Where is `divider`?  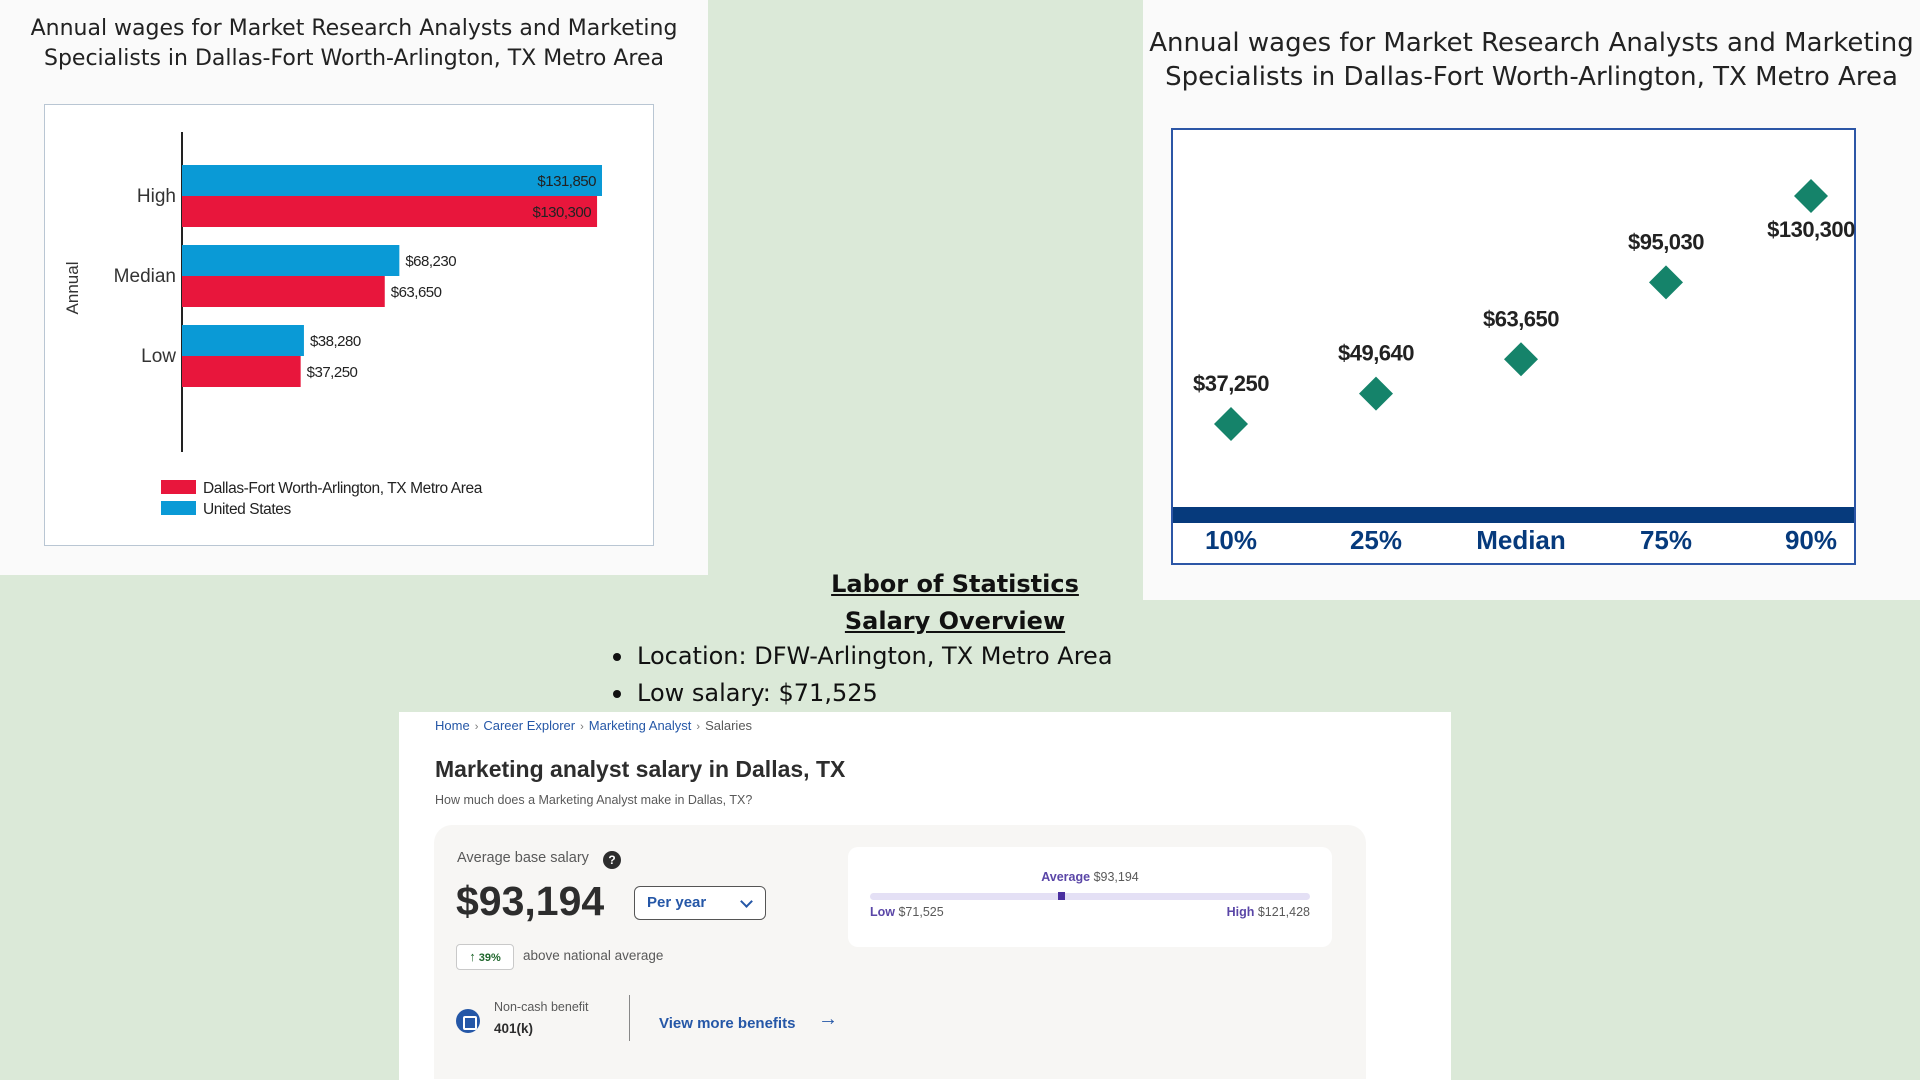 divider is located at coordinates (629, 1018).